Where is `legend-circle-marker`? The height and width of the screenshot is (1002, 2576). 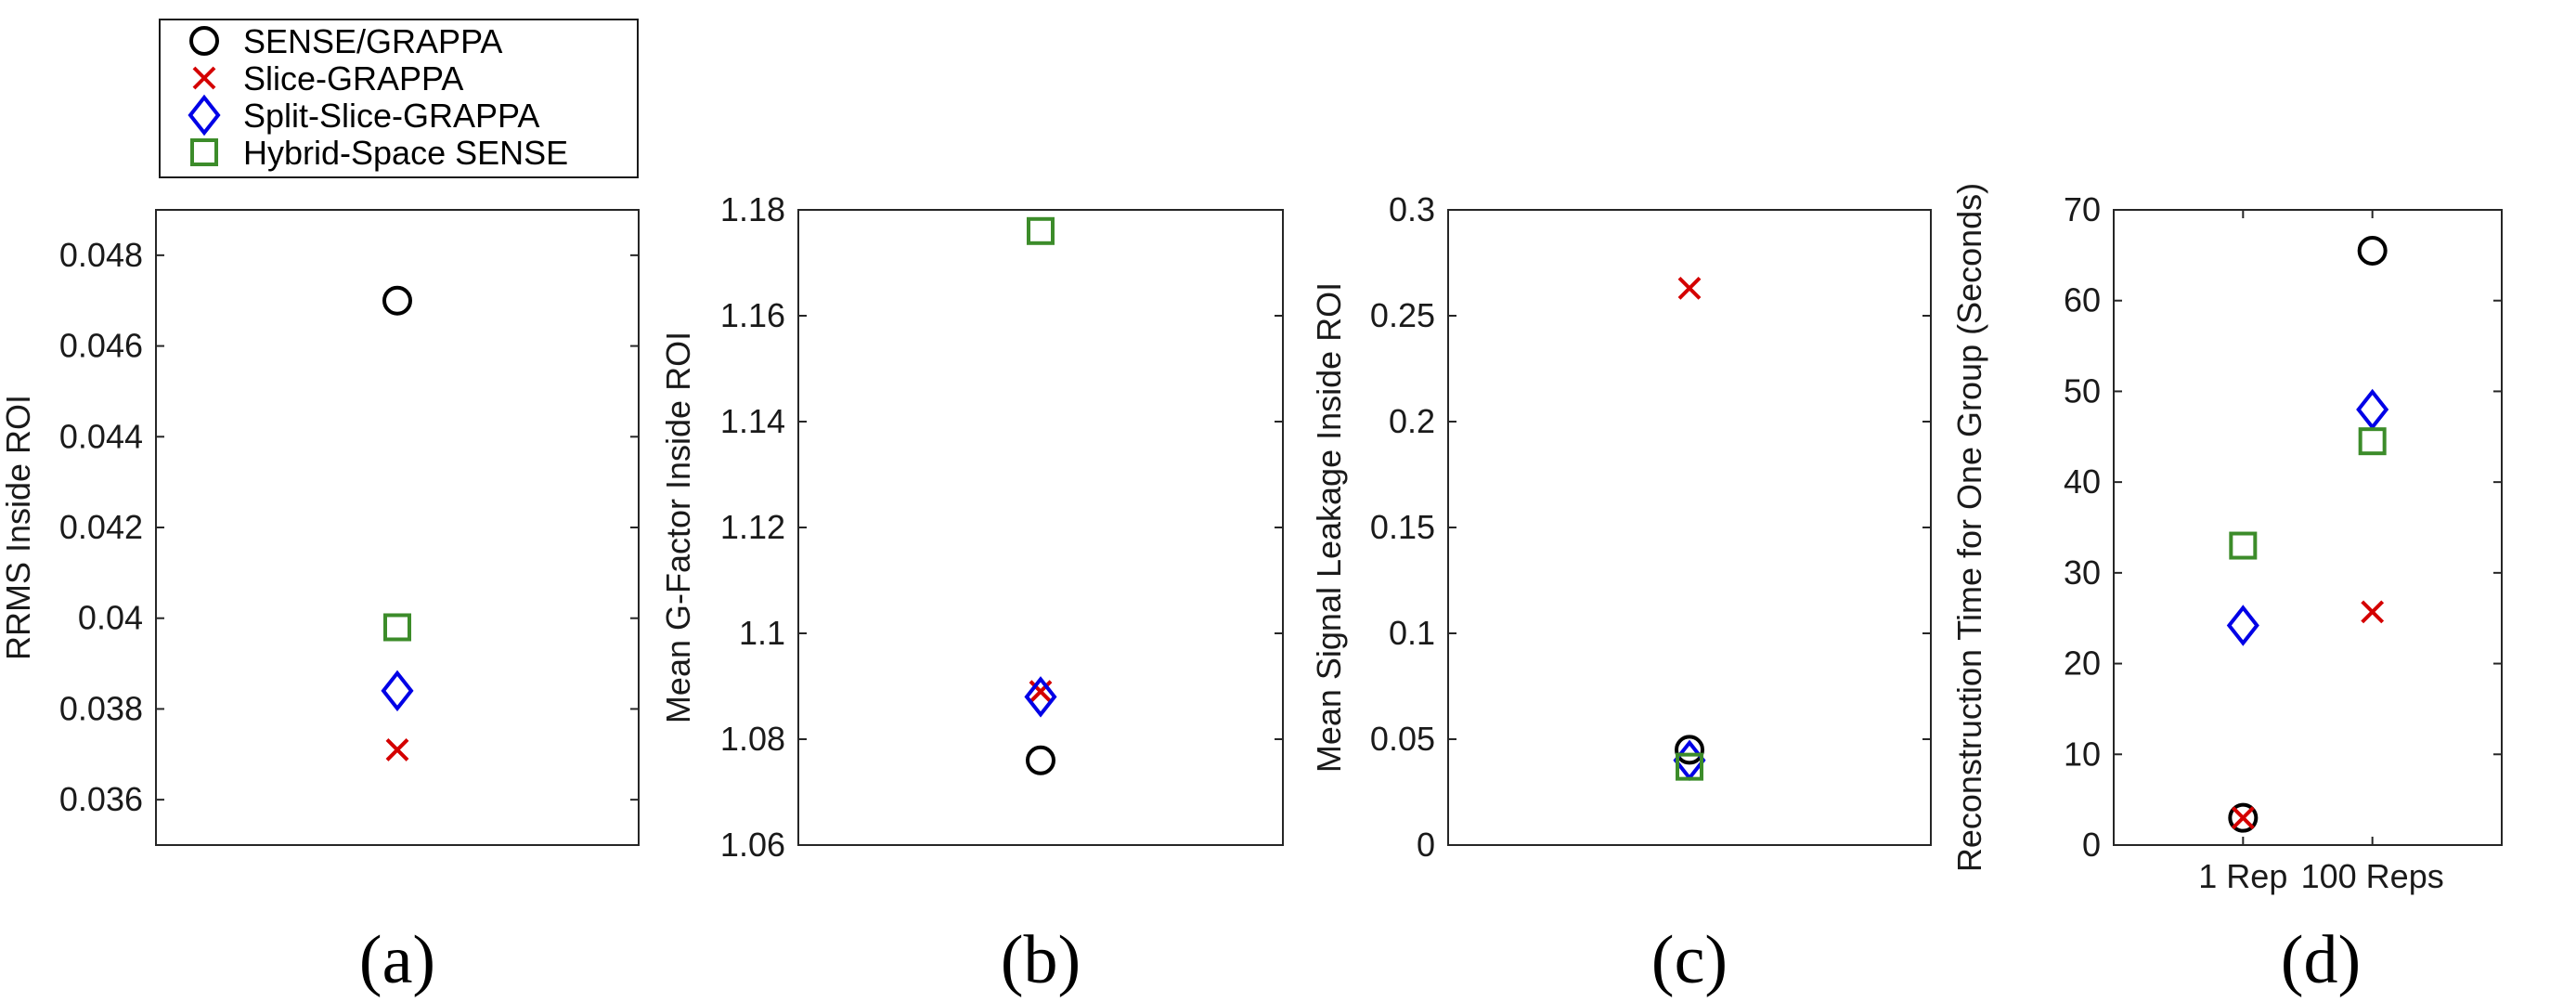 legend-circle-marker is located at coordinates (204, 41).